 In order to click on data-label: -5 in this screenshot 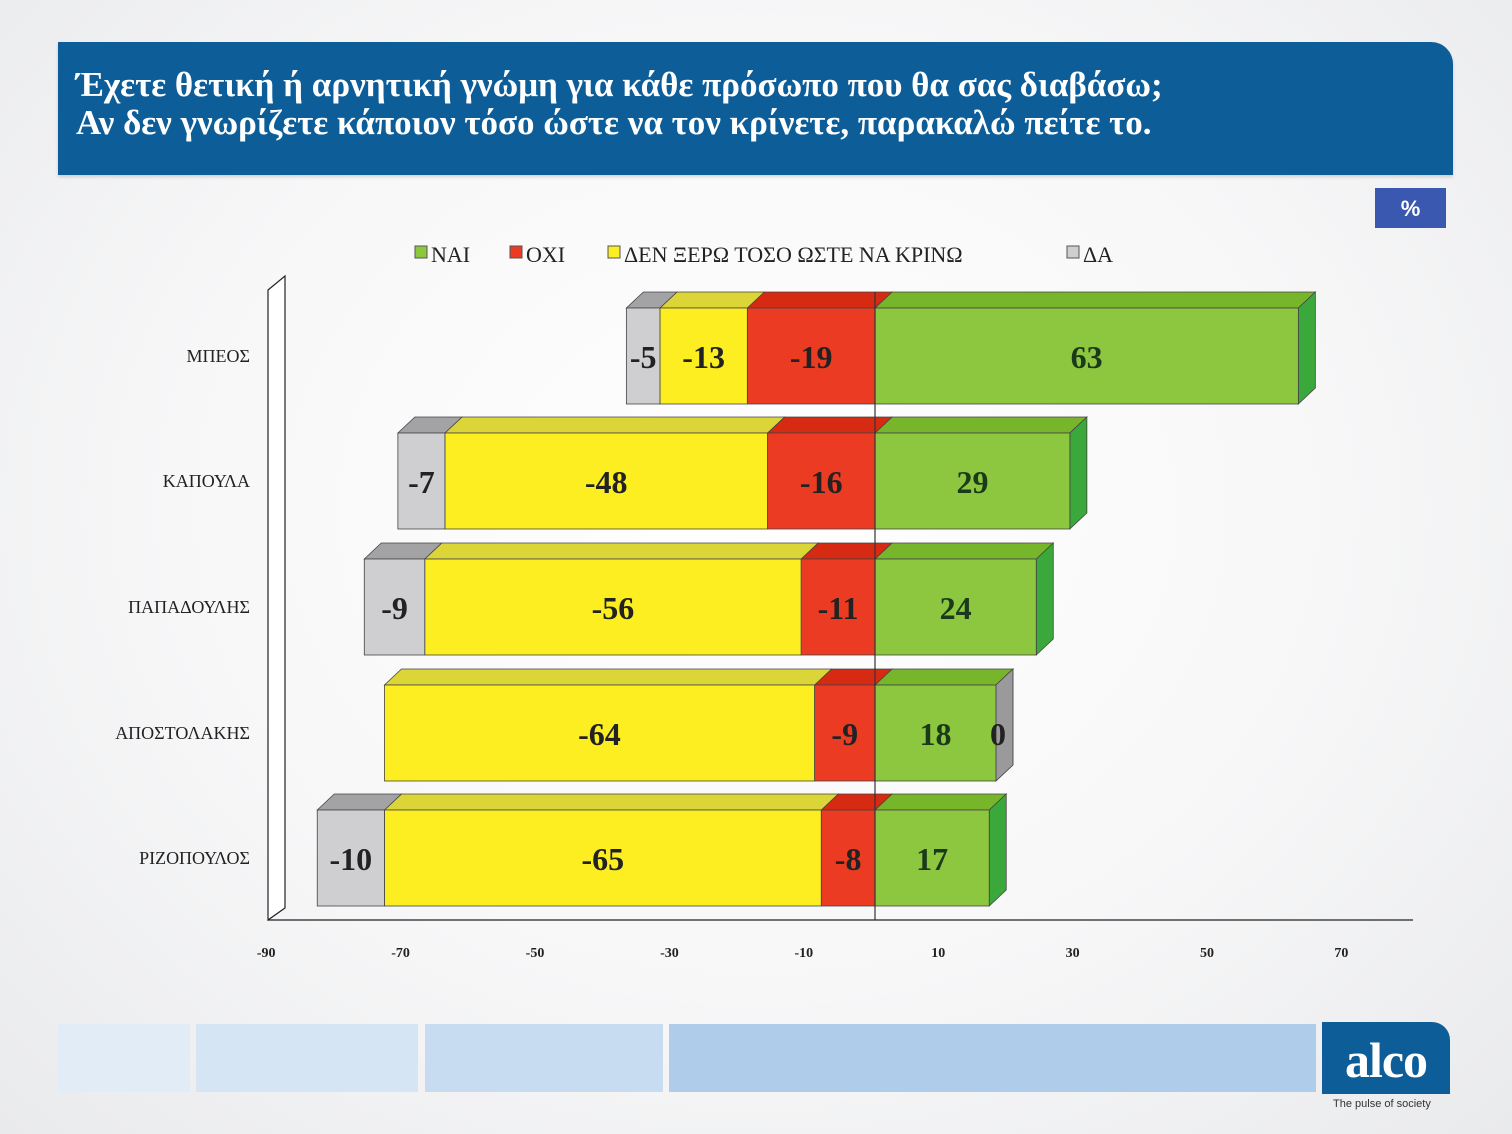, I will do `click(643, 357)`.